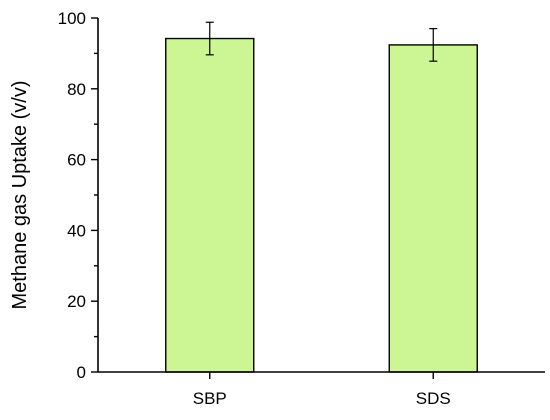 The height and width of the screenshot is (420, 550). Describe the element at coordinates (322, 390) in the screenshot. I see `x-axis-ticks: SBP SDS` at that location.